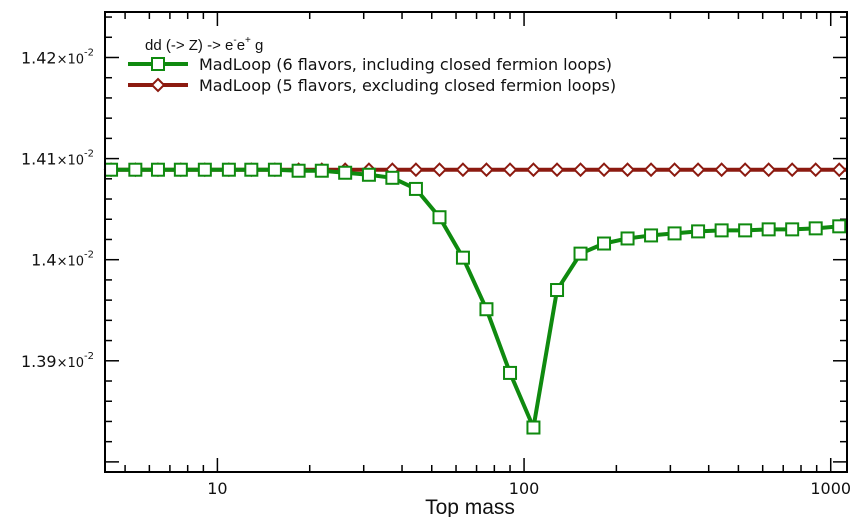  I want to click on y-tick-label: 1.4×10⁻², so click(62, 260).